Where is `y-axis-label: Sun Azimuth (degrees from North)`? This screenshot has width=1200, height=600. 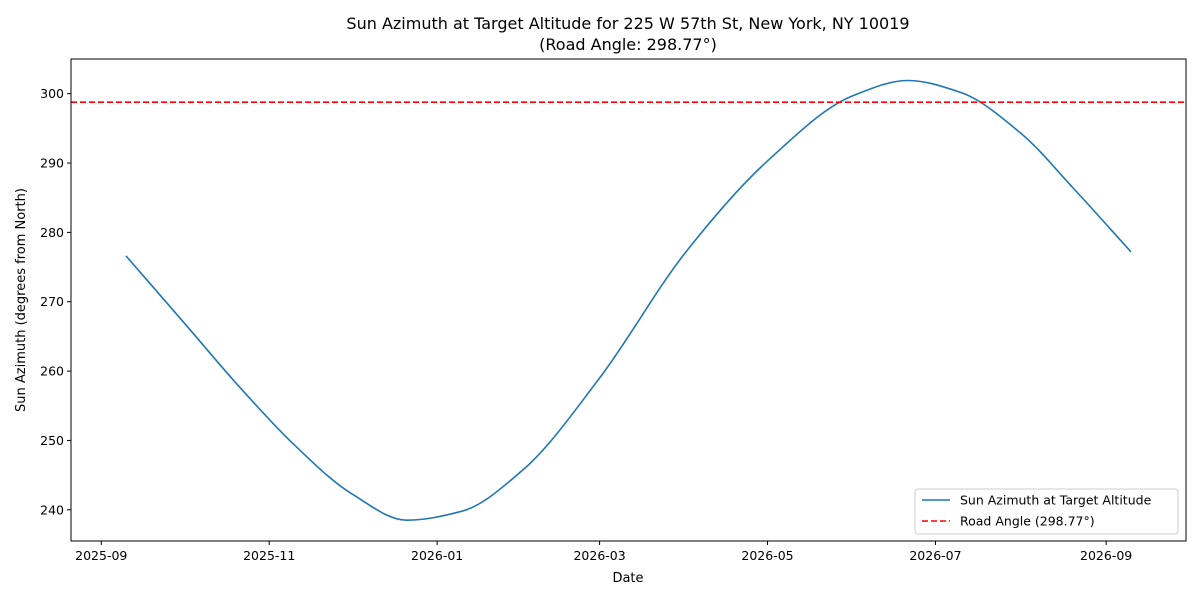 y-axis-label: Sun Azimuth (degrees from North) is located at coordinates (21, 300).